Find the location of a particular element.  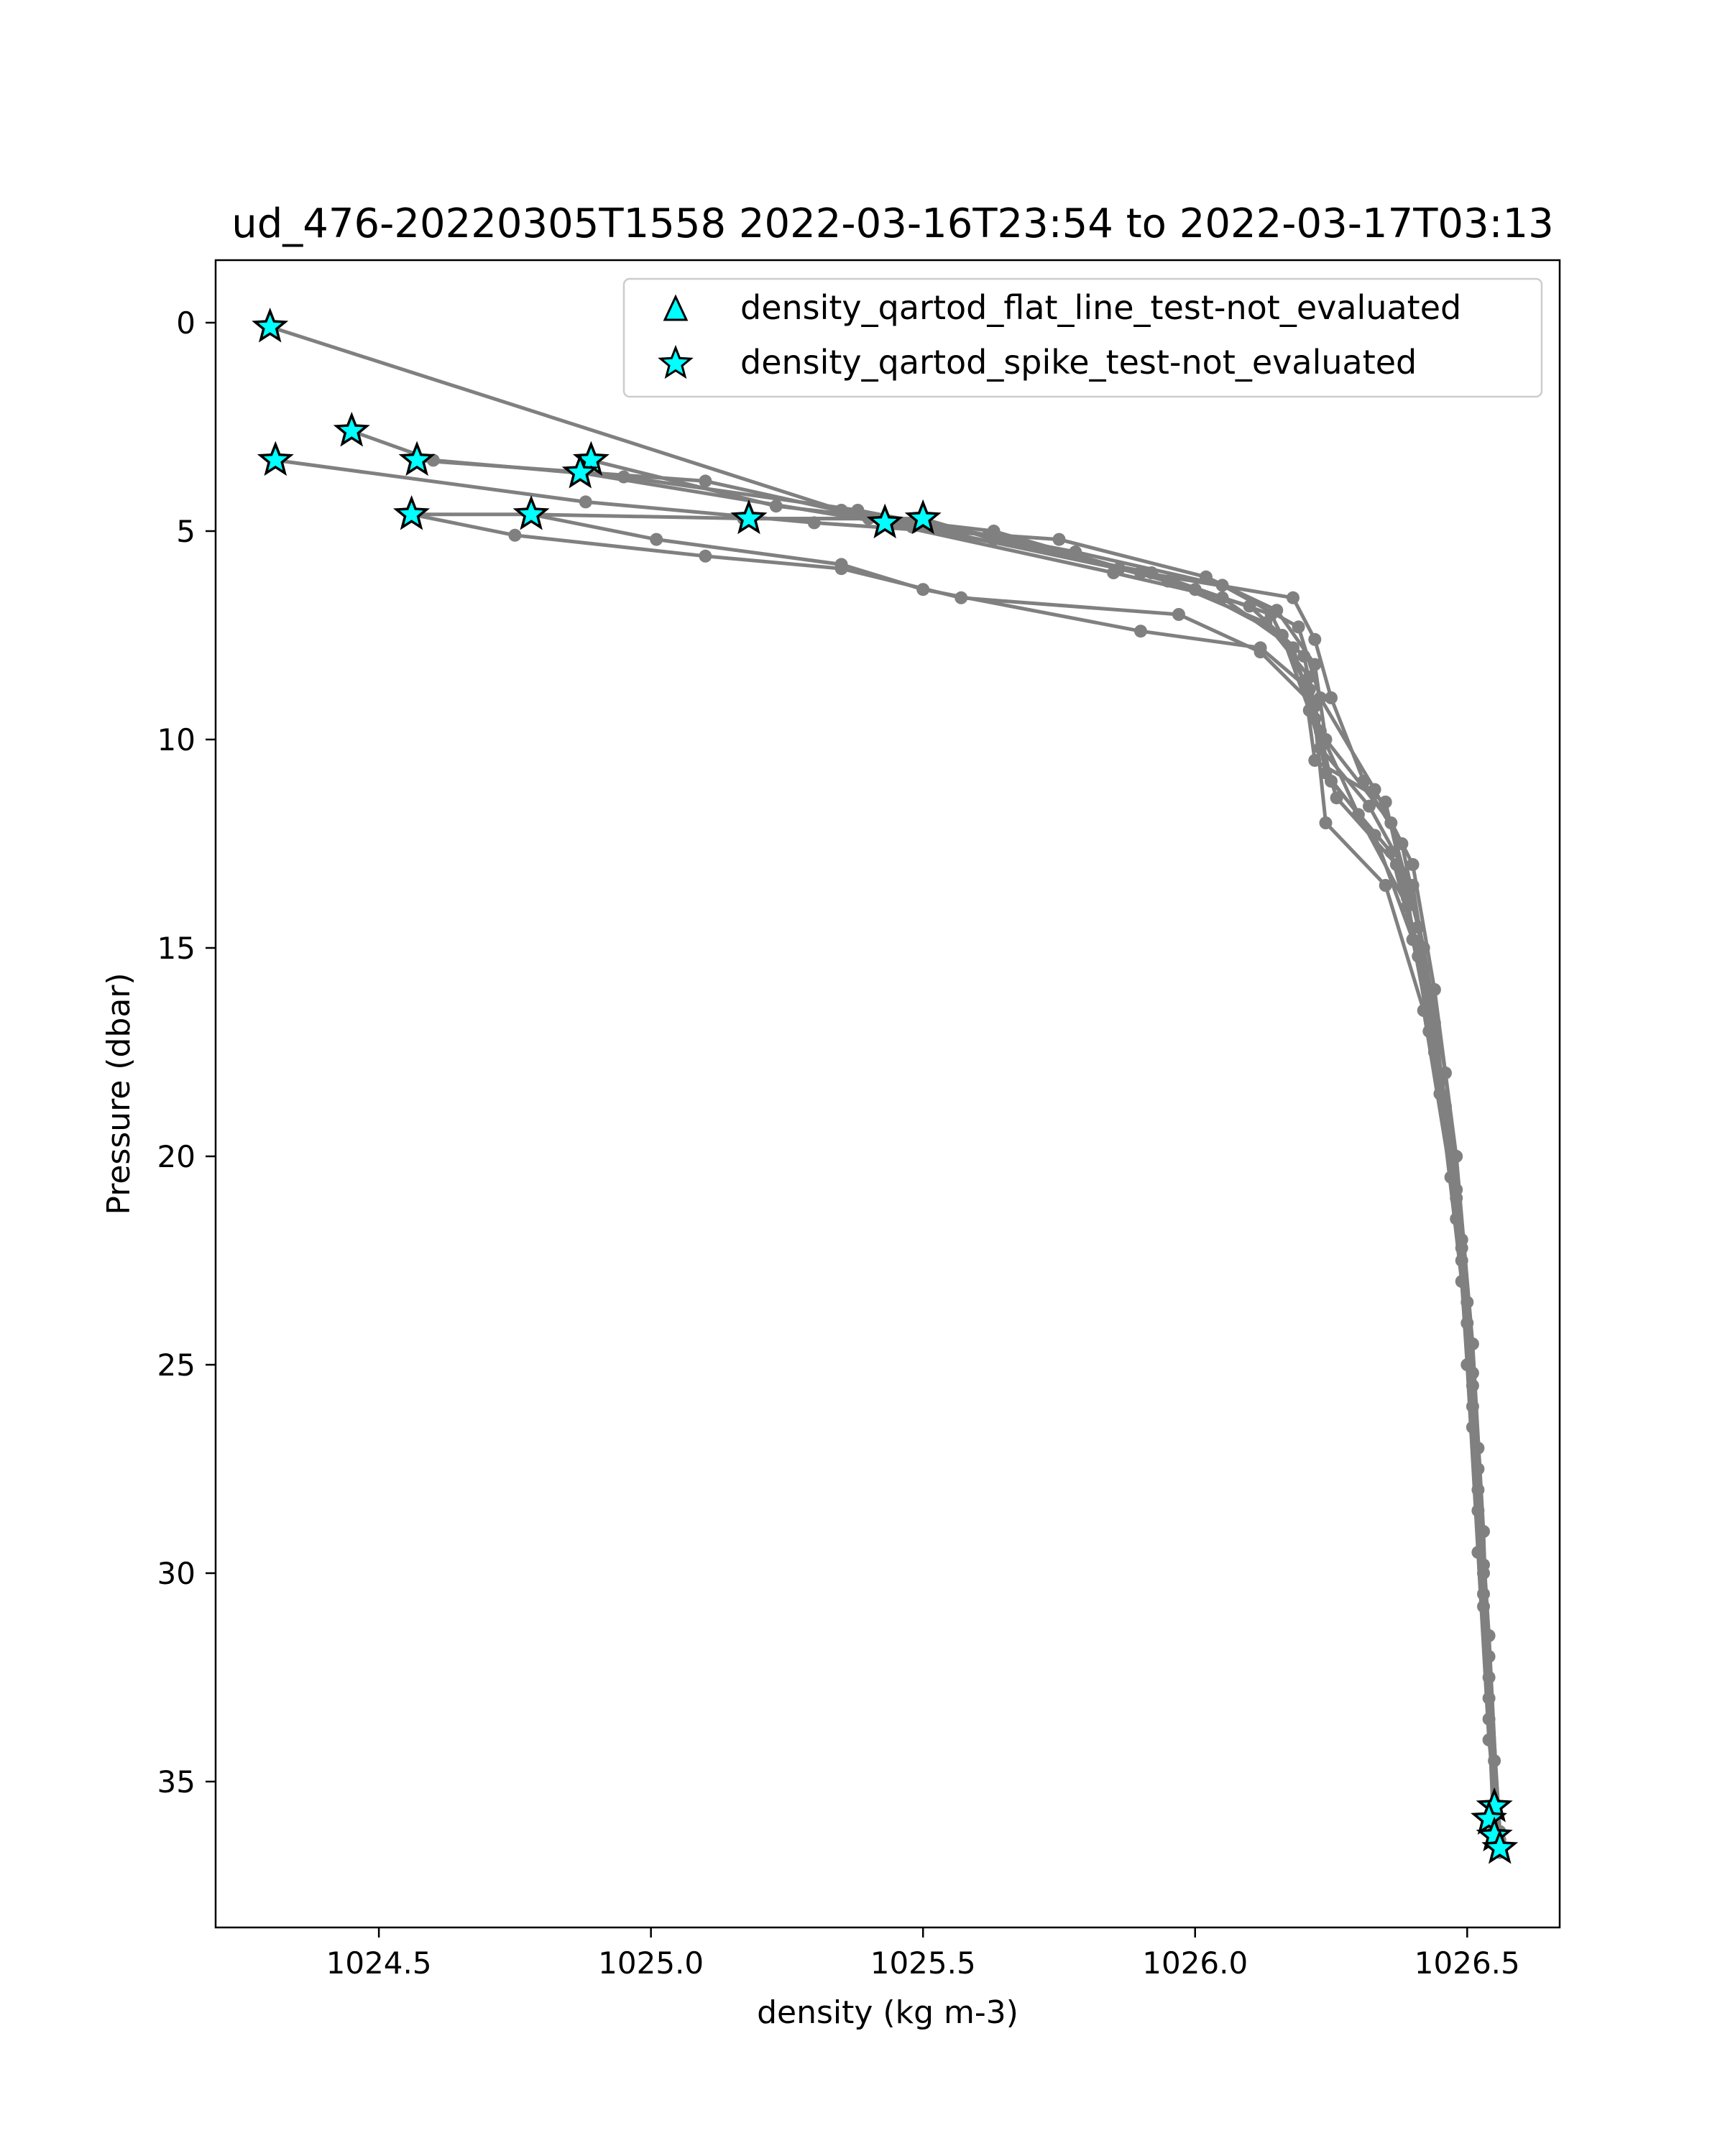

y-tick-label-8: 35 is located at coordinates (176, 1782).